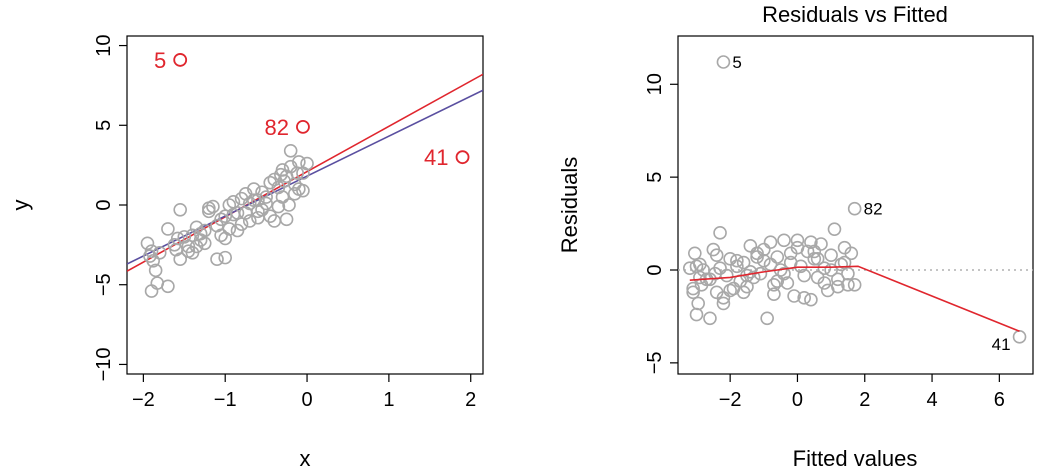  I want to click on outlier-label: 41, so click(436, 157).